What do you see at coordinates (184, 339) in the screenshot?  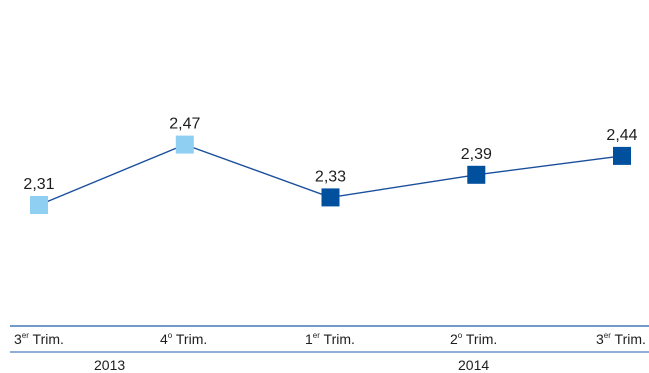 I see `x-tick-label-1: 4o Trim.` at bounding box center [184, 339].